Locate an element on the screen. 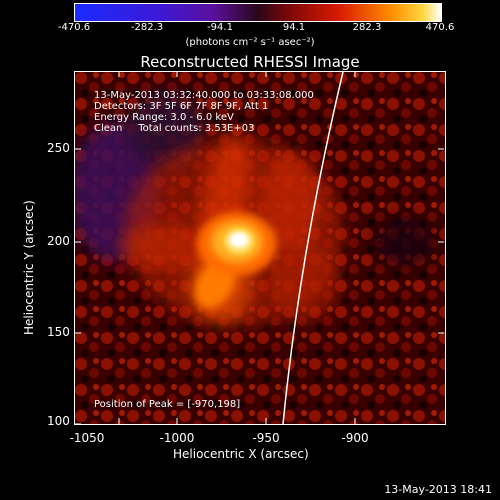 The image size is (500, 500). colorbar-units: (photons cm⁻² s⁻¹ asec⁻²) is located at coordinates (250, 42).